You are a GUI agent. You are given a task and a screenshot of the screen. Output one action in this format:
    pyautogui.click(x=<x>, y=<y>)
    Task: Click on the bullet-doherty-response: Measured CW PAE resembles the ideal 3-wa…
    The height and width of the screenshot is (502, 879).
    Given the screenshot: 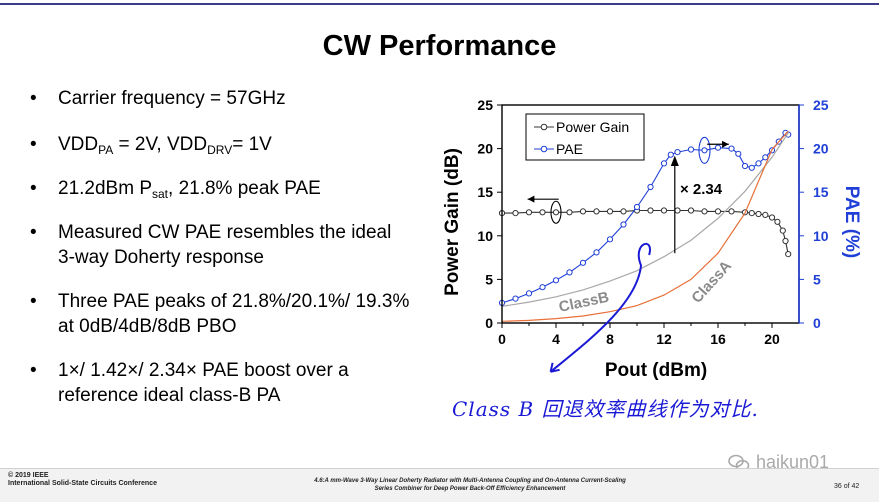 What is the action you would take?
    pyautogui.click(x=220, y=245)
    